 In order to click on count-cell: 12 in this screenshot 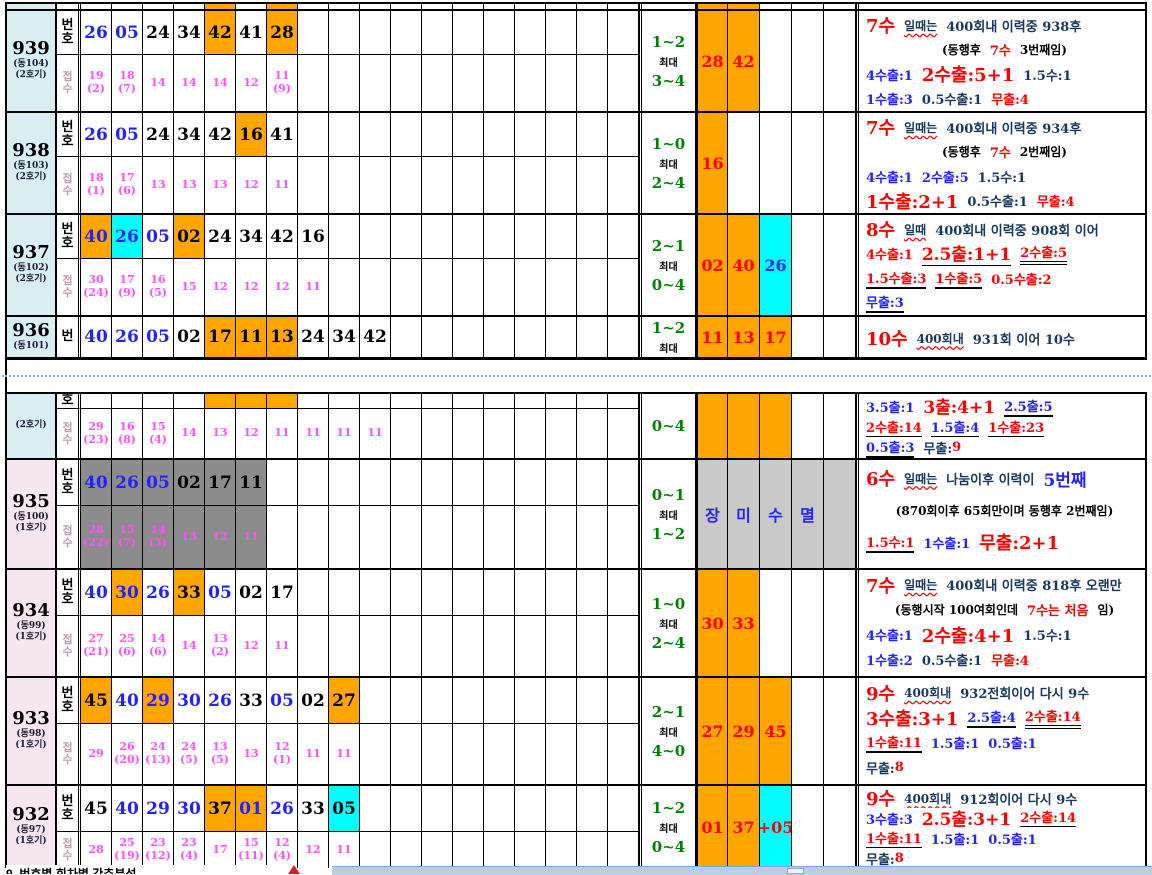, I will do `click(282, 287)`.